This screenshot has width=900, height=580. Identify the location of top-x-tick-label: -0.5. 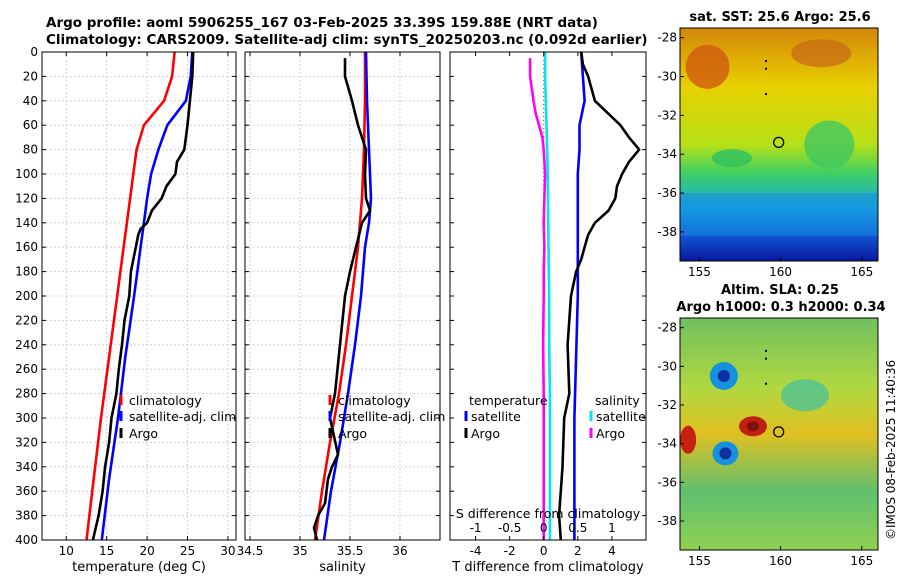
(509, 528).